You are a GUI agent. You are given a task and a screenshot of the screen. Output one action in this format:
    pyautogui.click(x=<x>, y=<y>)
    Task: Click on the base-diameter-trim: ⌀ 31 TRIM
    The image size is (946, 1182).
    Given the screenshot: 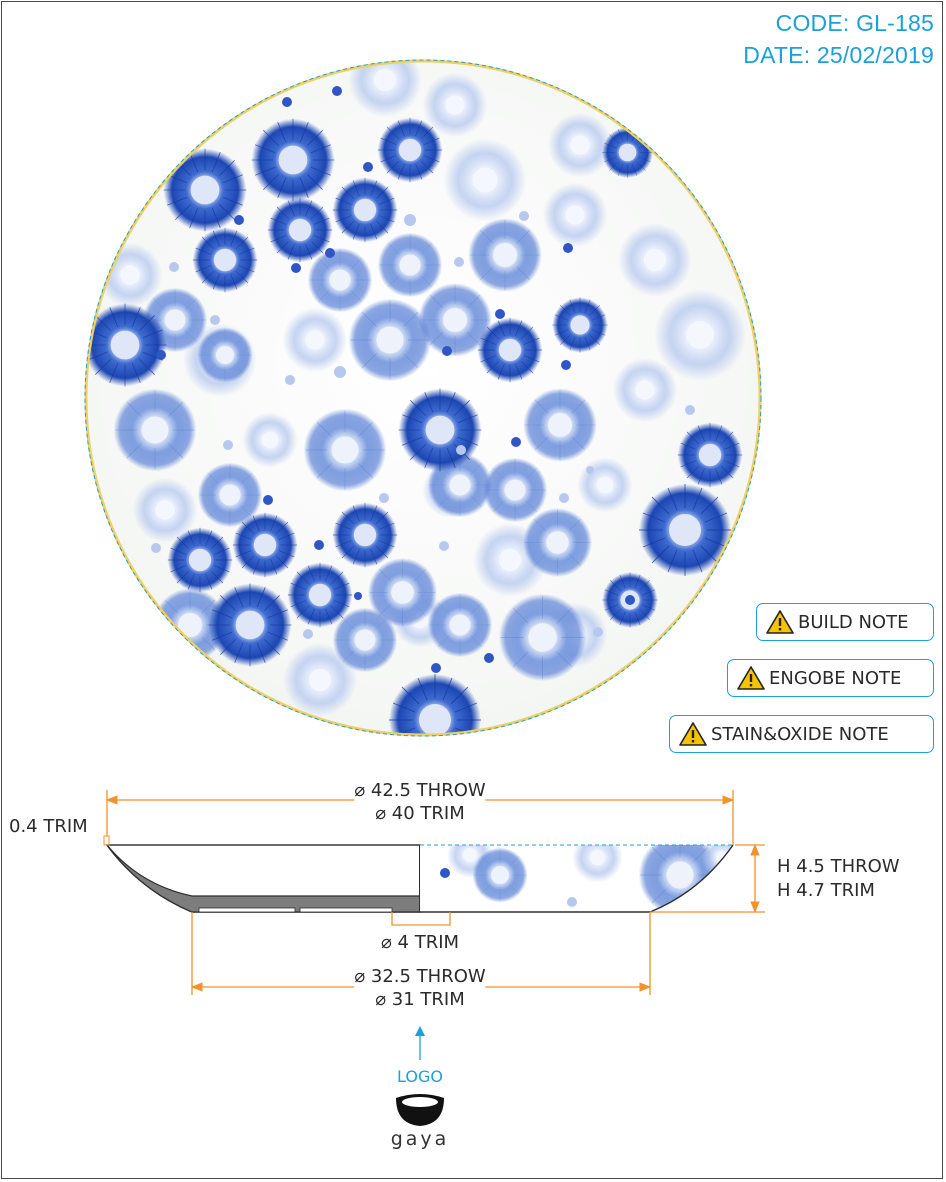 What is the action you would take?
    pyautogui.click(x=420, y=999)
    